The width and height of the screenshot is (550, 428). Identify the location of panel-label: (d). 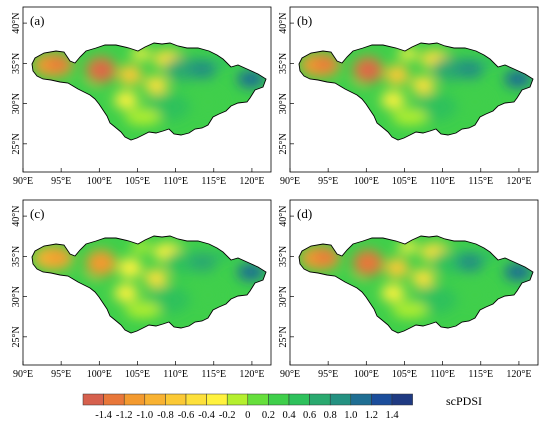
(304, 213).